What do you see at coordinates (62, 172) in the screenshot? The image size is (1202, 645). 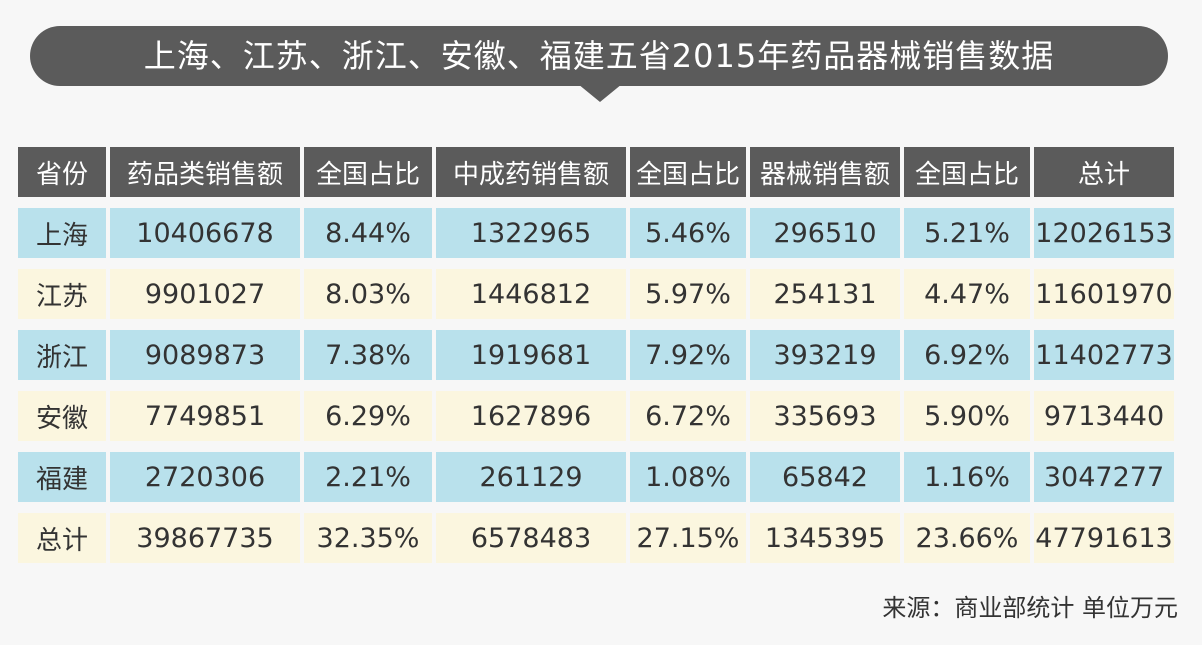 I see `column-header: 省份` at bounding box center [62, 172].